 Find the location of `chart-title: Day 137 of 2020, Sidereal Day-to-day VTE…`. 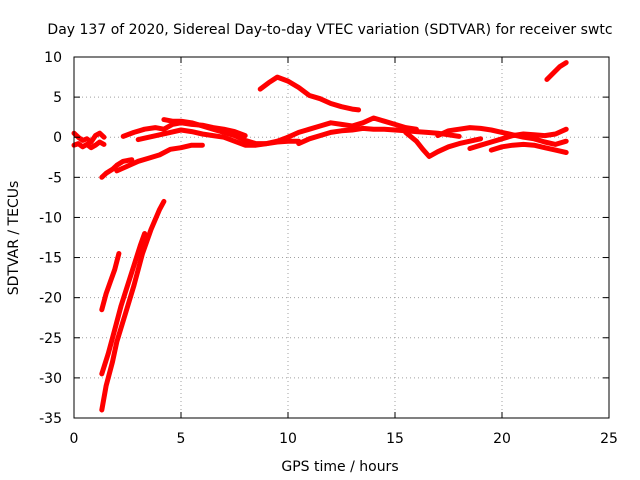

chart-title: Day 137 of 2020, Sidereal Day-to-day VTE… is located at coordinates (329, 30).